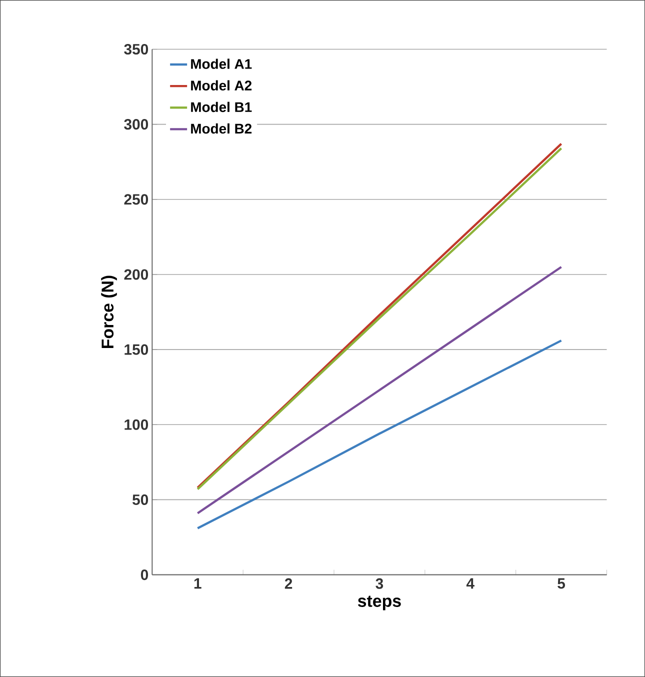 This screenshot has height=677, width=645. Describe the element at coordinates (136, 274) in the screenshot. I see `y-tick-label: 200` at that location.